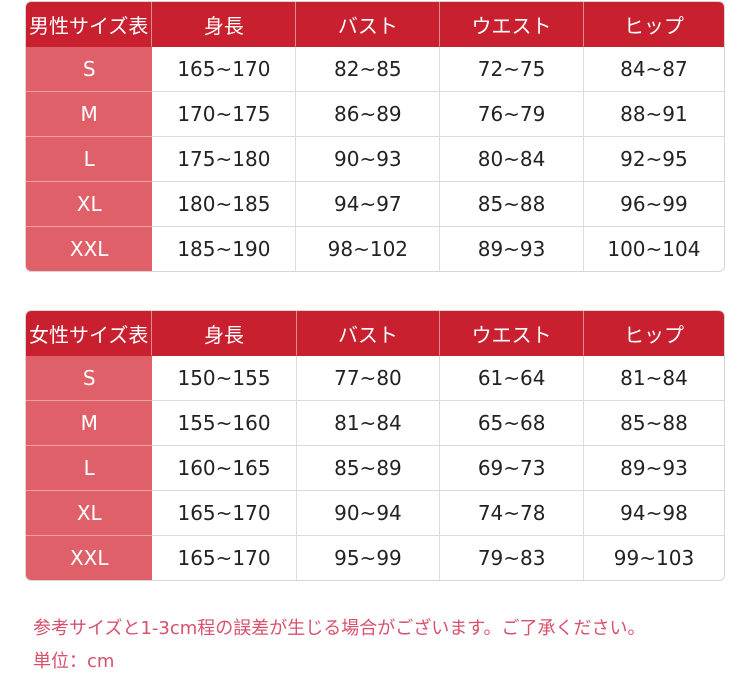  I want to click on measurement-cell: 155~160, so click(224, 423).